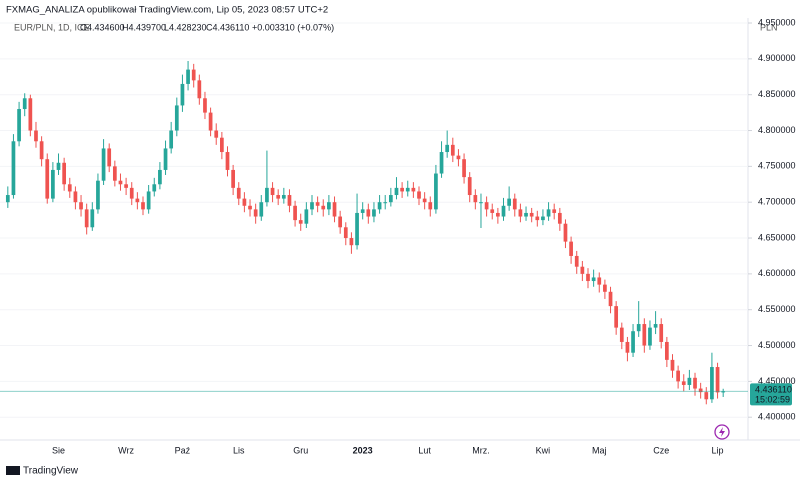  What do you see at coordinates (777, 202) in the screenshot?
I see `y-tick-label: 4.700000` at bounding box center [777, 202].